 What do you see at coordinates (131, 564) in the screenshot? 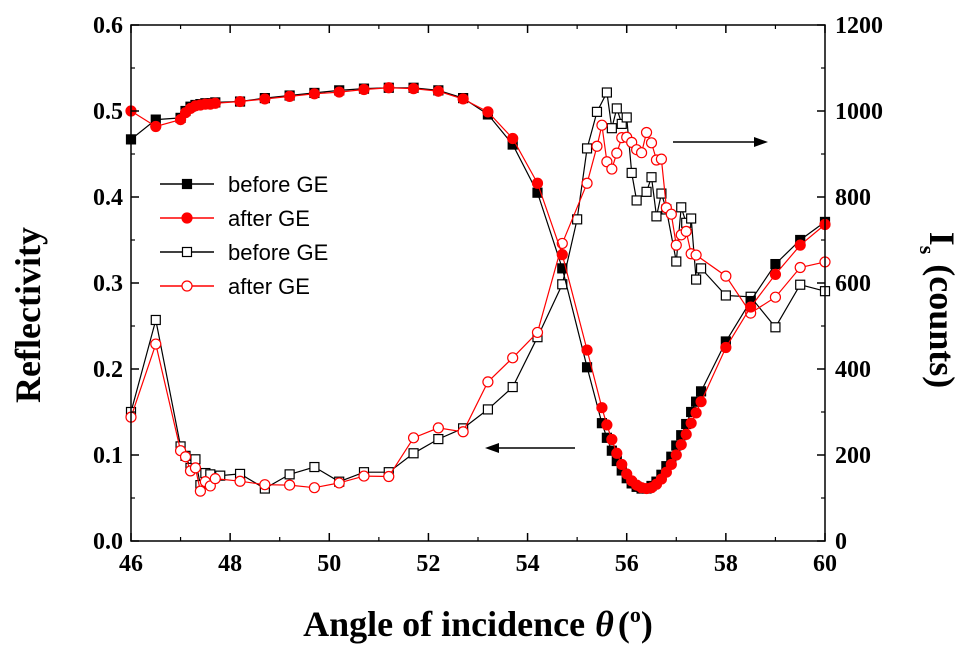
I see `x-tick-label: 46` at bounding box center [131, 564].